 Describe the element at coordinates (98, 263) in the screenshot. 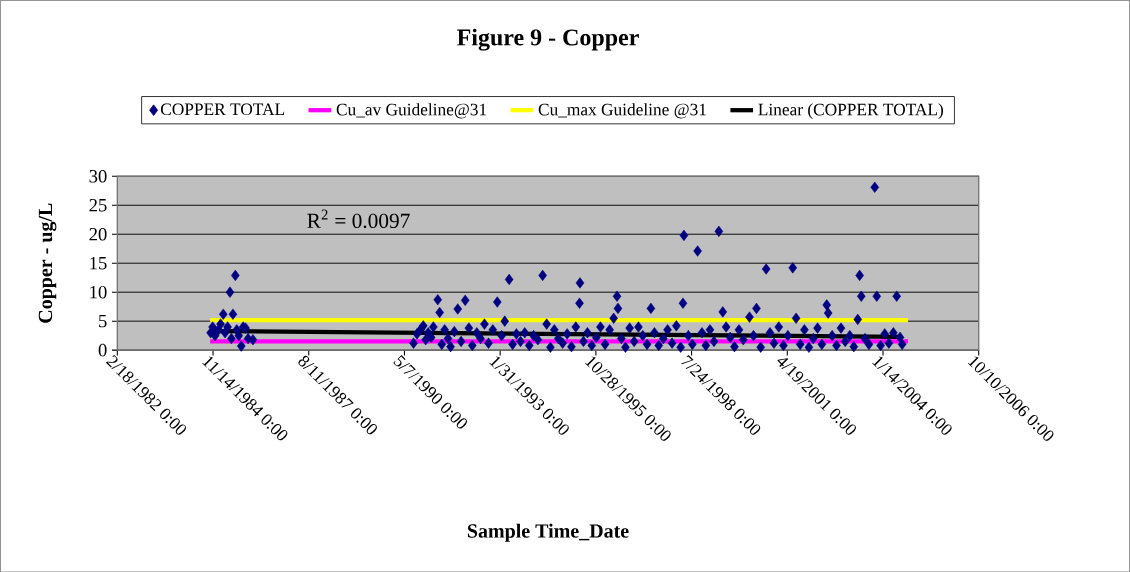

I see `y-tick-label: 15` at that location.